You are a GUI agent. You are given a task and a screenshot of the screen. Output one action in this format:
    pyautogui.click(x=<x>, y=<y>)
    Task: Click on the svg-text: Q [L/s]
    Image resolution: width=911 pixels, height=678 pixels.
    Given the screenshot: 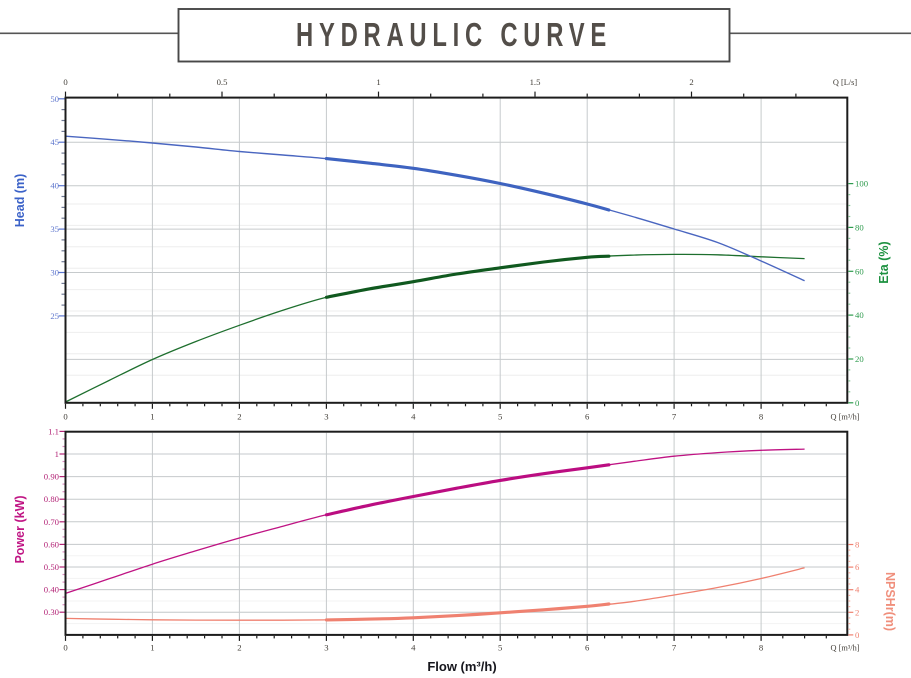 What is the action you would take?
    pyautogui.click(x=845, y=82)
    